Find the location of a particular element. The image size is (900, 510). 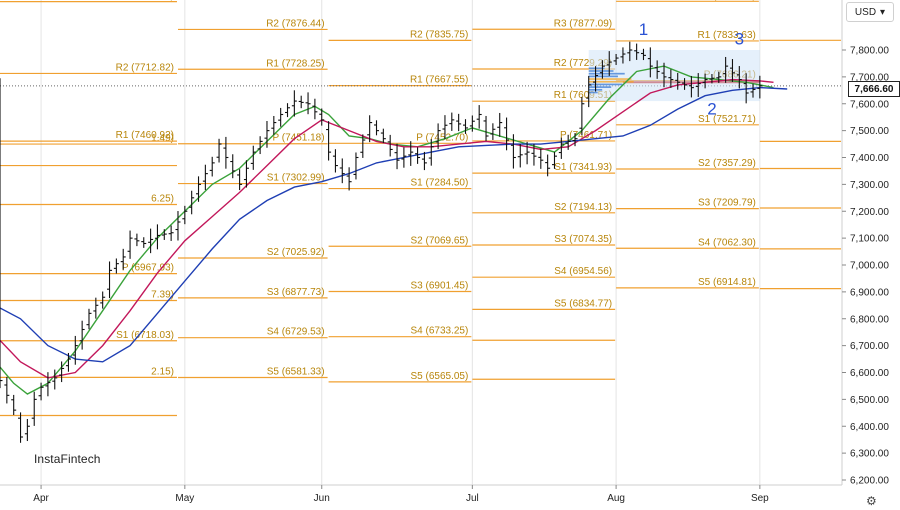

pivot-level-label: R2 (7729.29) is located at coordinates (583, 63).